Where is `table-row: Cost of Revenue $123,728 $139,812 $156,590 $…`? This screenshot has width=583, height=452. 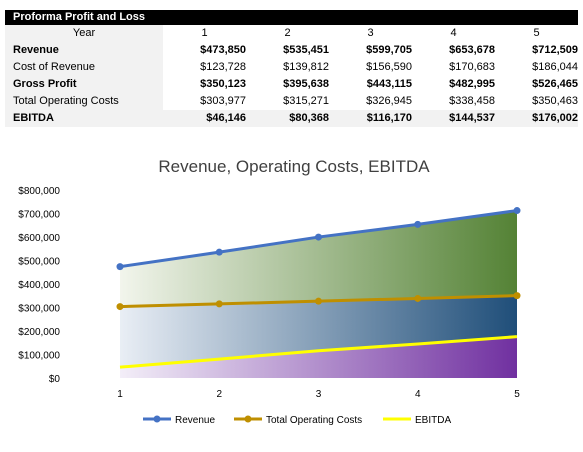 table-row: Cost of Revenue $123,728 $139,812 $156,590 $… is located at coordinates (291, 67).